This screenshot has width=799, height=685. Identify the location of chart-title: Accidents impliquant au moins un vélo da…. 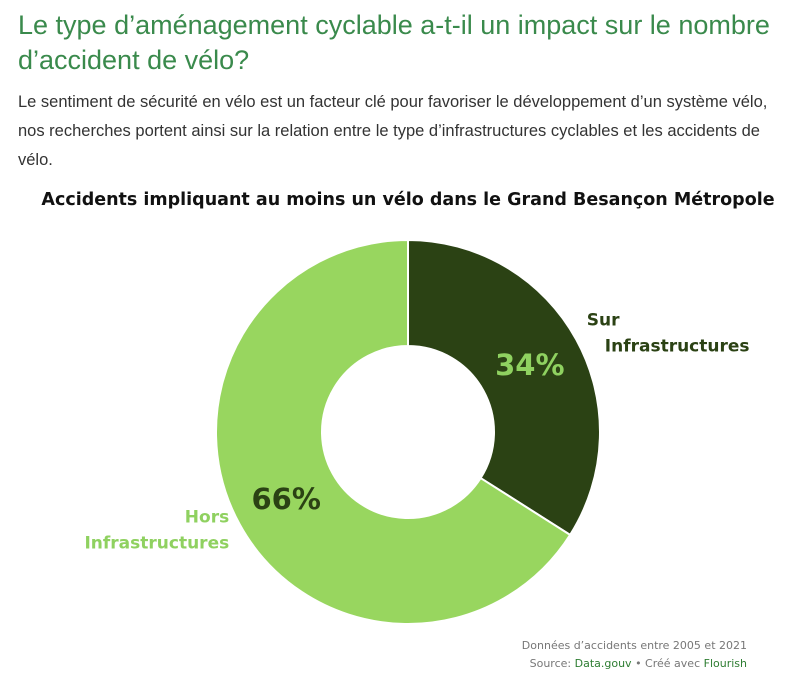
(407, 200).